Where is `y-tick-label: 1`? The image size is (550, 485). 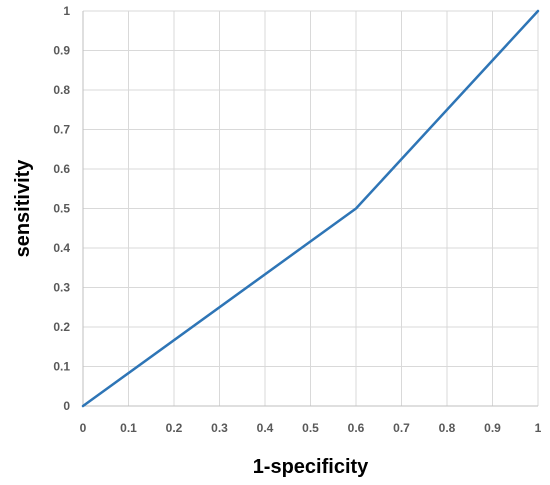 y-tick-label: 1 is located at coordinates (66, 11).